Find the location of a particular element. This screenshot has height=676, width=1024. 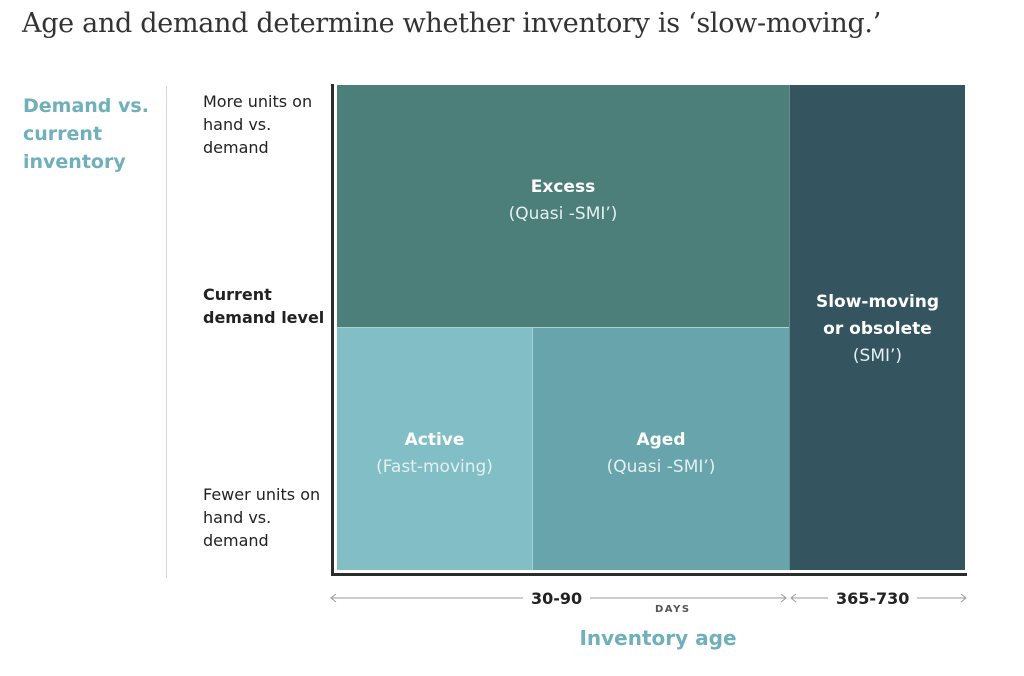

y-label-mid: Current demand level is located at coordinates (264, 306).